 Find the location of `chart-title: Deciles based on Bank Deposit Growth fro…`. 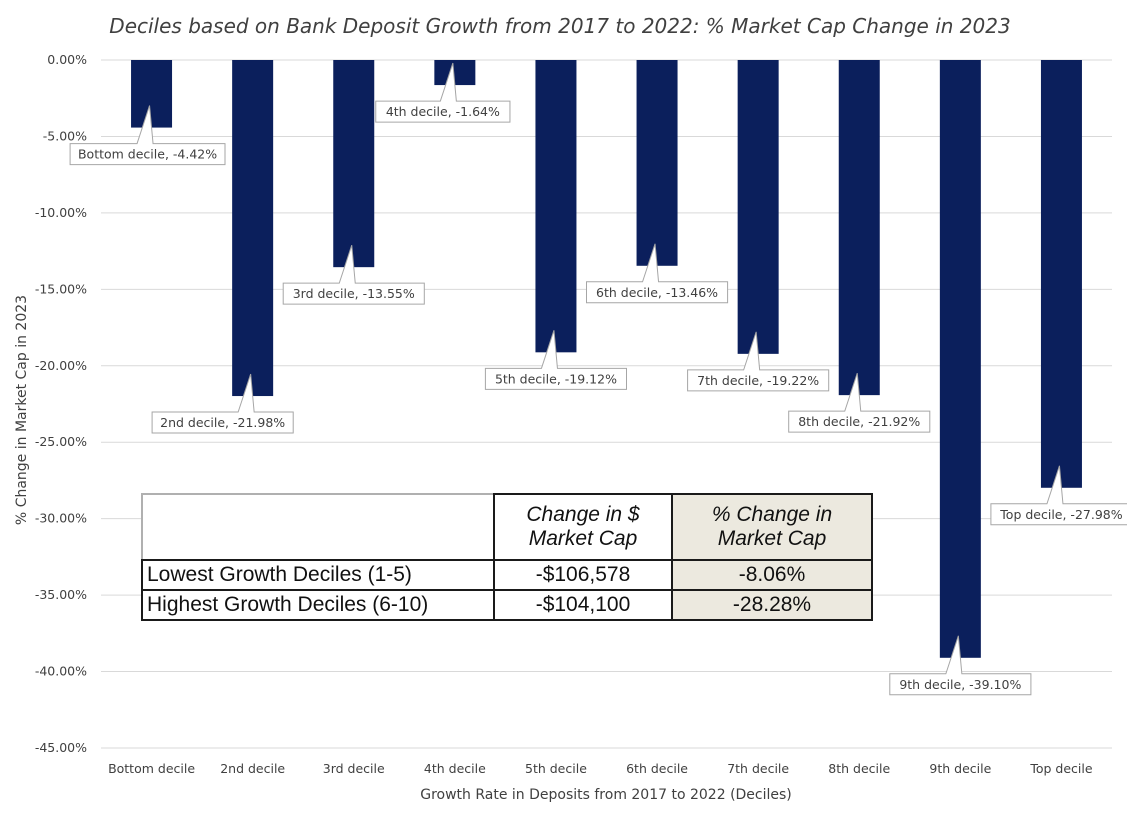

chart-title: Deciles based on Bank Deposit Growth fro… is located at coordinates (559, 26).